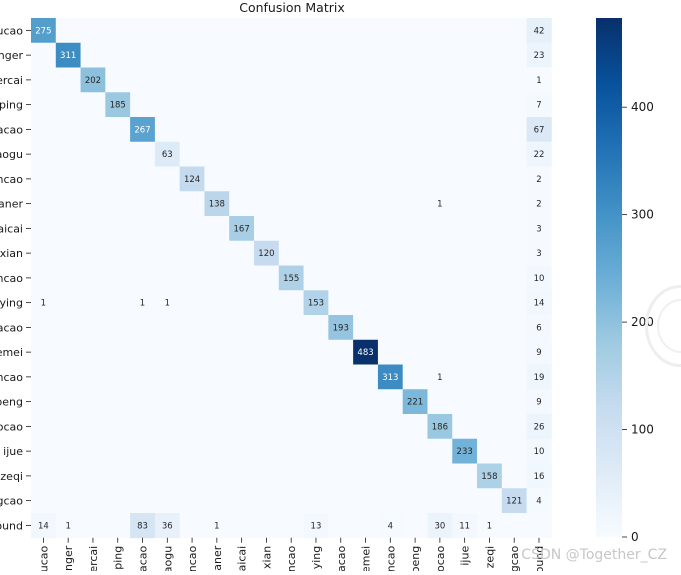  Describe the element at coordinates (242, 229) in the screenshot. I see `heatmap-cell-value: 167` at that location.